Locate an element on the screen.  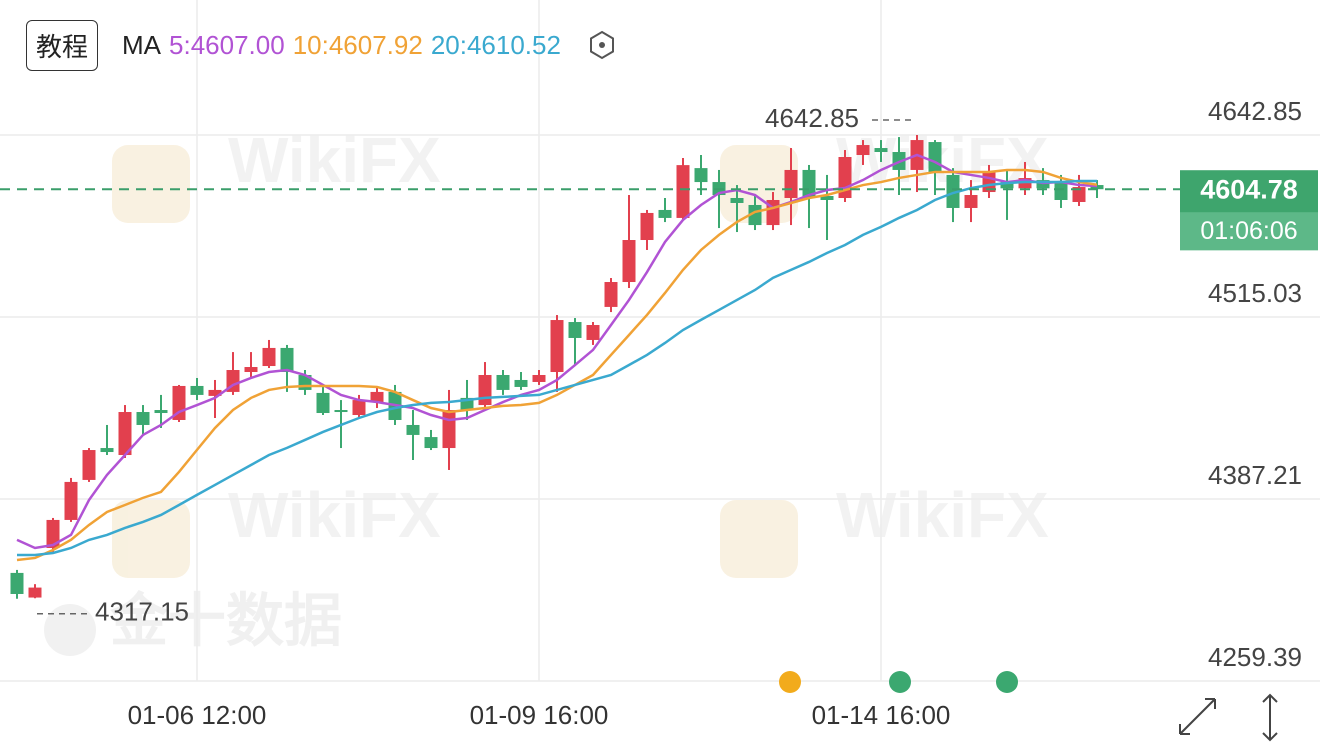
legend-title: MA is located at coordinates (142, 44).